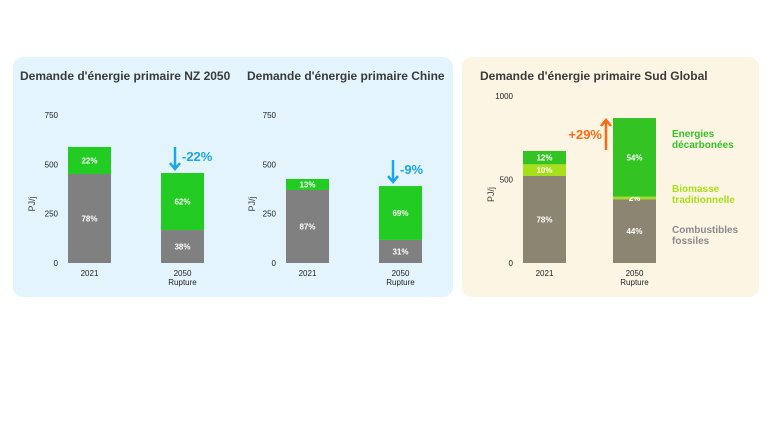 Image resolution: width=770 pixels, height=433 pixels. Describe the element at coordinates (412, 169) in the screenshot. I see `change-label: -9%` at that location.